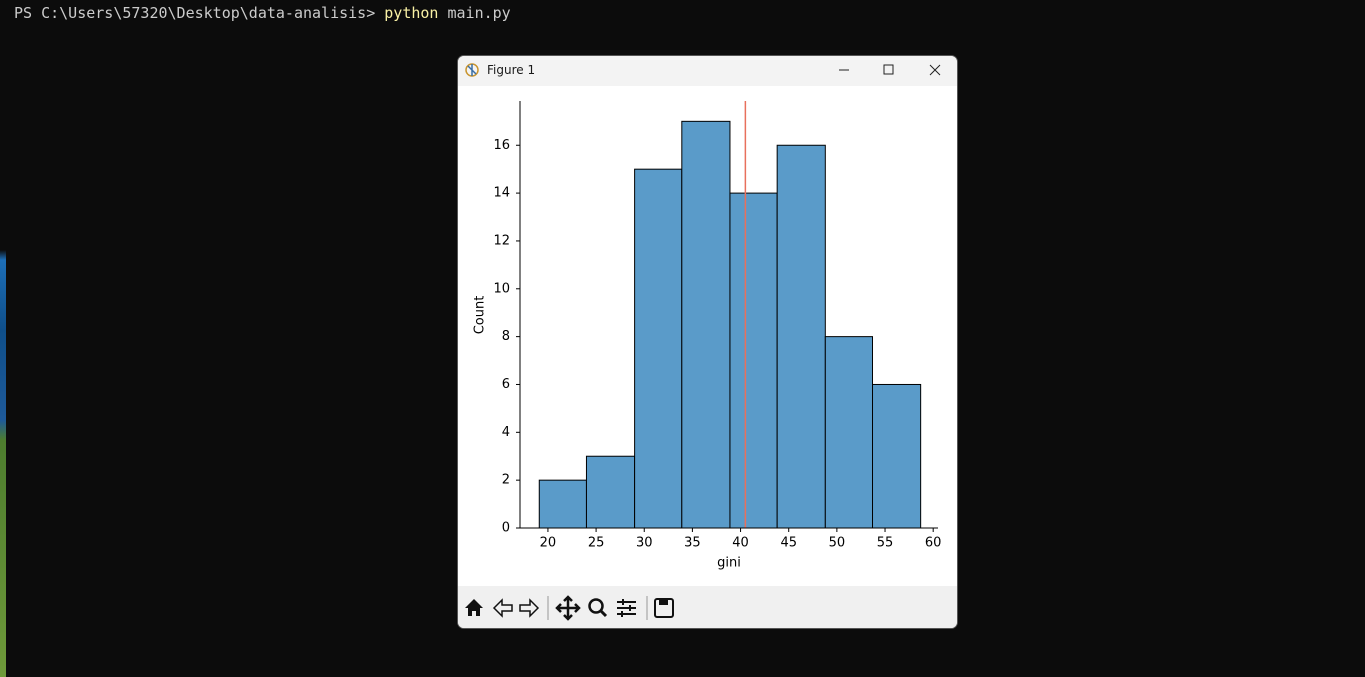 The width and height of the screenshot is (1365, 677). Describe the element at coordinates (598, 608) in the screenshot. I see `zoom-button` at that location.